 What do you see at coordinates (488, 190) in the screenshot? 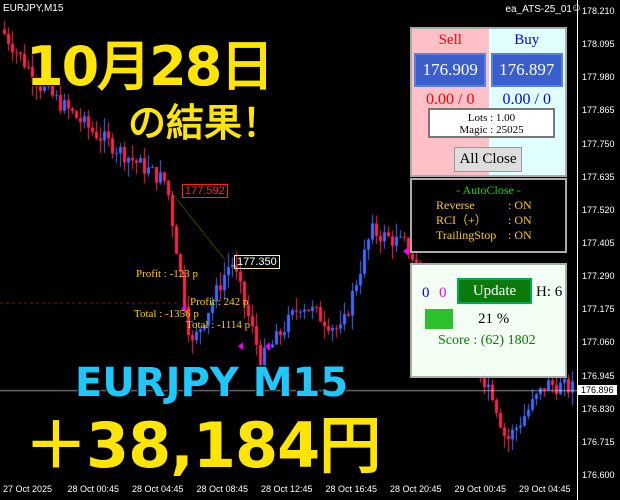
I see `autoclose-title: - AutoClose -` at bounding box center [488, 190].